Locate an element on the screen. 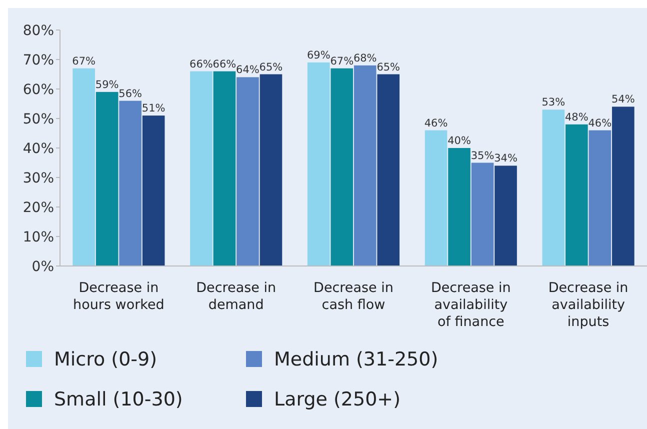  y-tick-label: 30% is located at coordinates (38, 178).